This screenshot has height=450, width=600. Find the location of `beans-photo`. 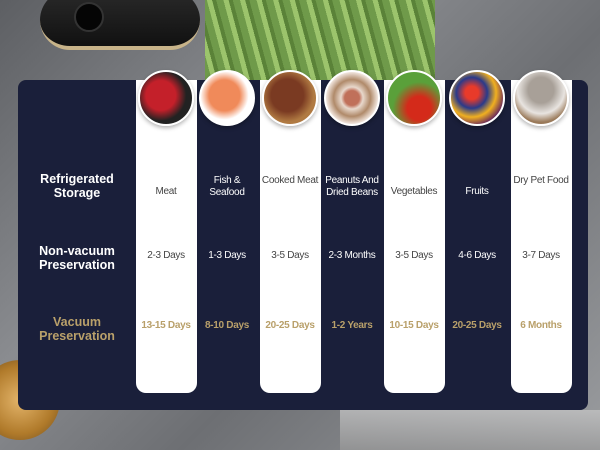

beans-photo is located at coordinates (352, 98).